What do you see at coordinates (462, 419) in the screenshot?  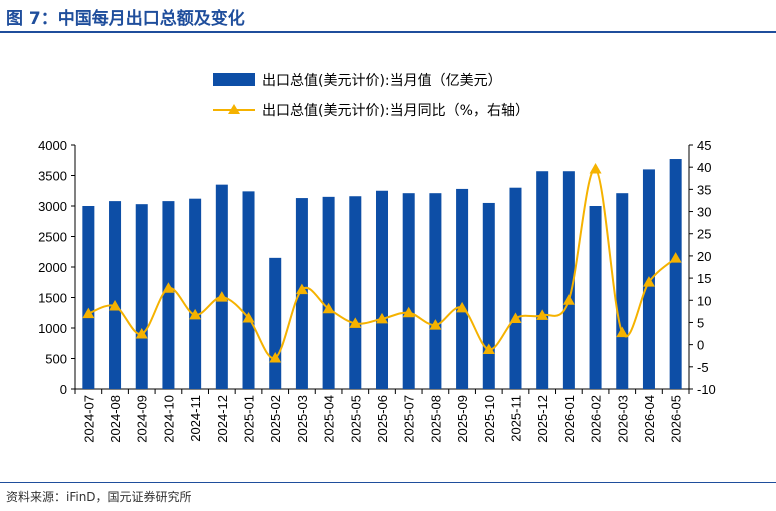 I see `x-tick-label: 2025-09` at bounding box center [462, 419].